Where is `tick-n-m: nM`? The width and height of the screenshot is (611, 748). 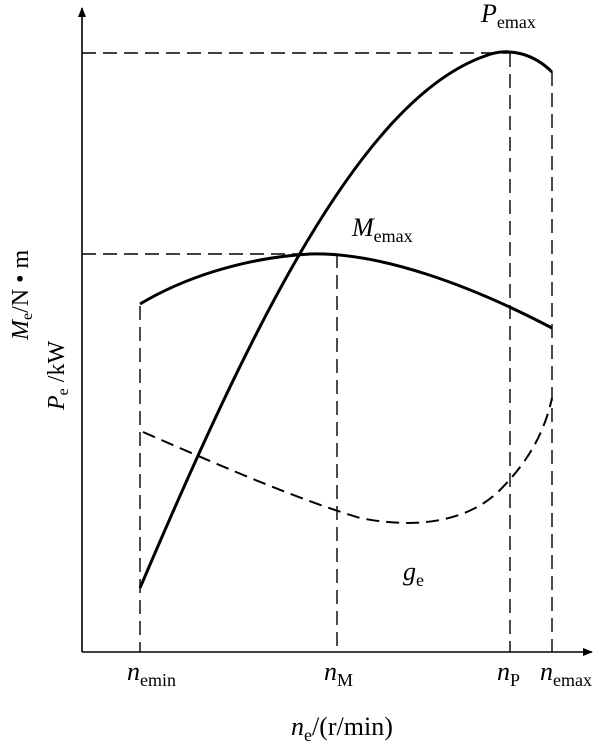 tick-n-m: nM is located at coordinates (338, 673).